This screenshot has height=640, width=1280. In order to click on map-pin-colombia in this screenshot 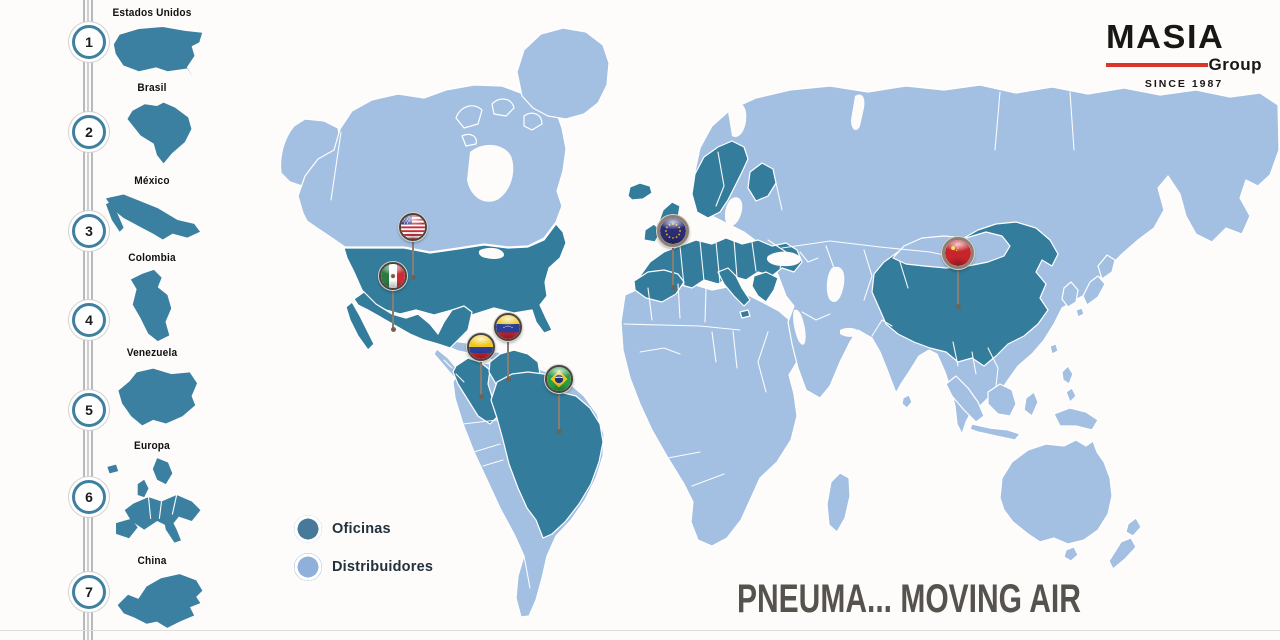, I will do `click(481, 366)`.